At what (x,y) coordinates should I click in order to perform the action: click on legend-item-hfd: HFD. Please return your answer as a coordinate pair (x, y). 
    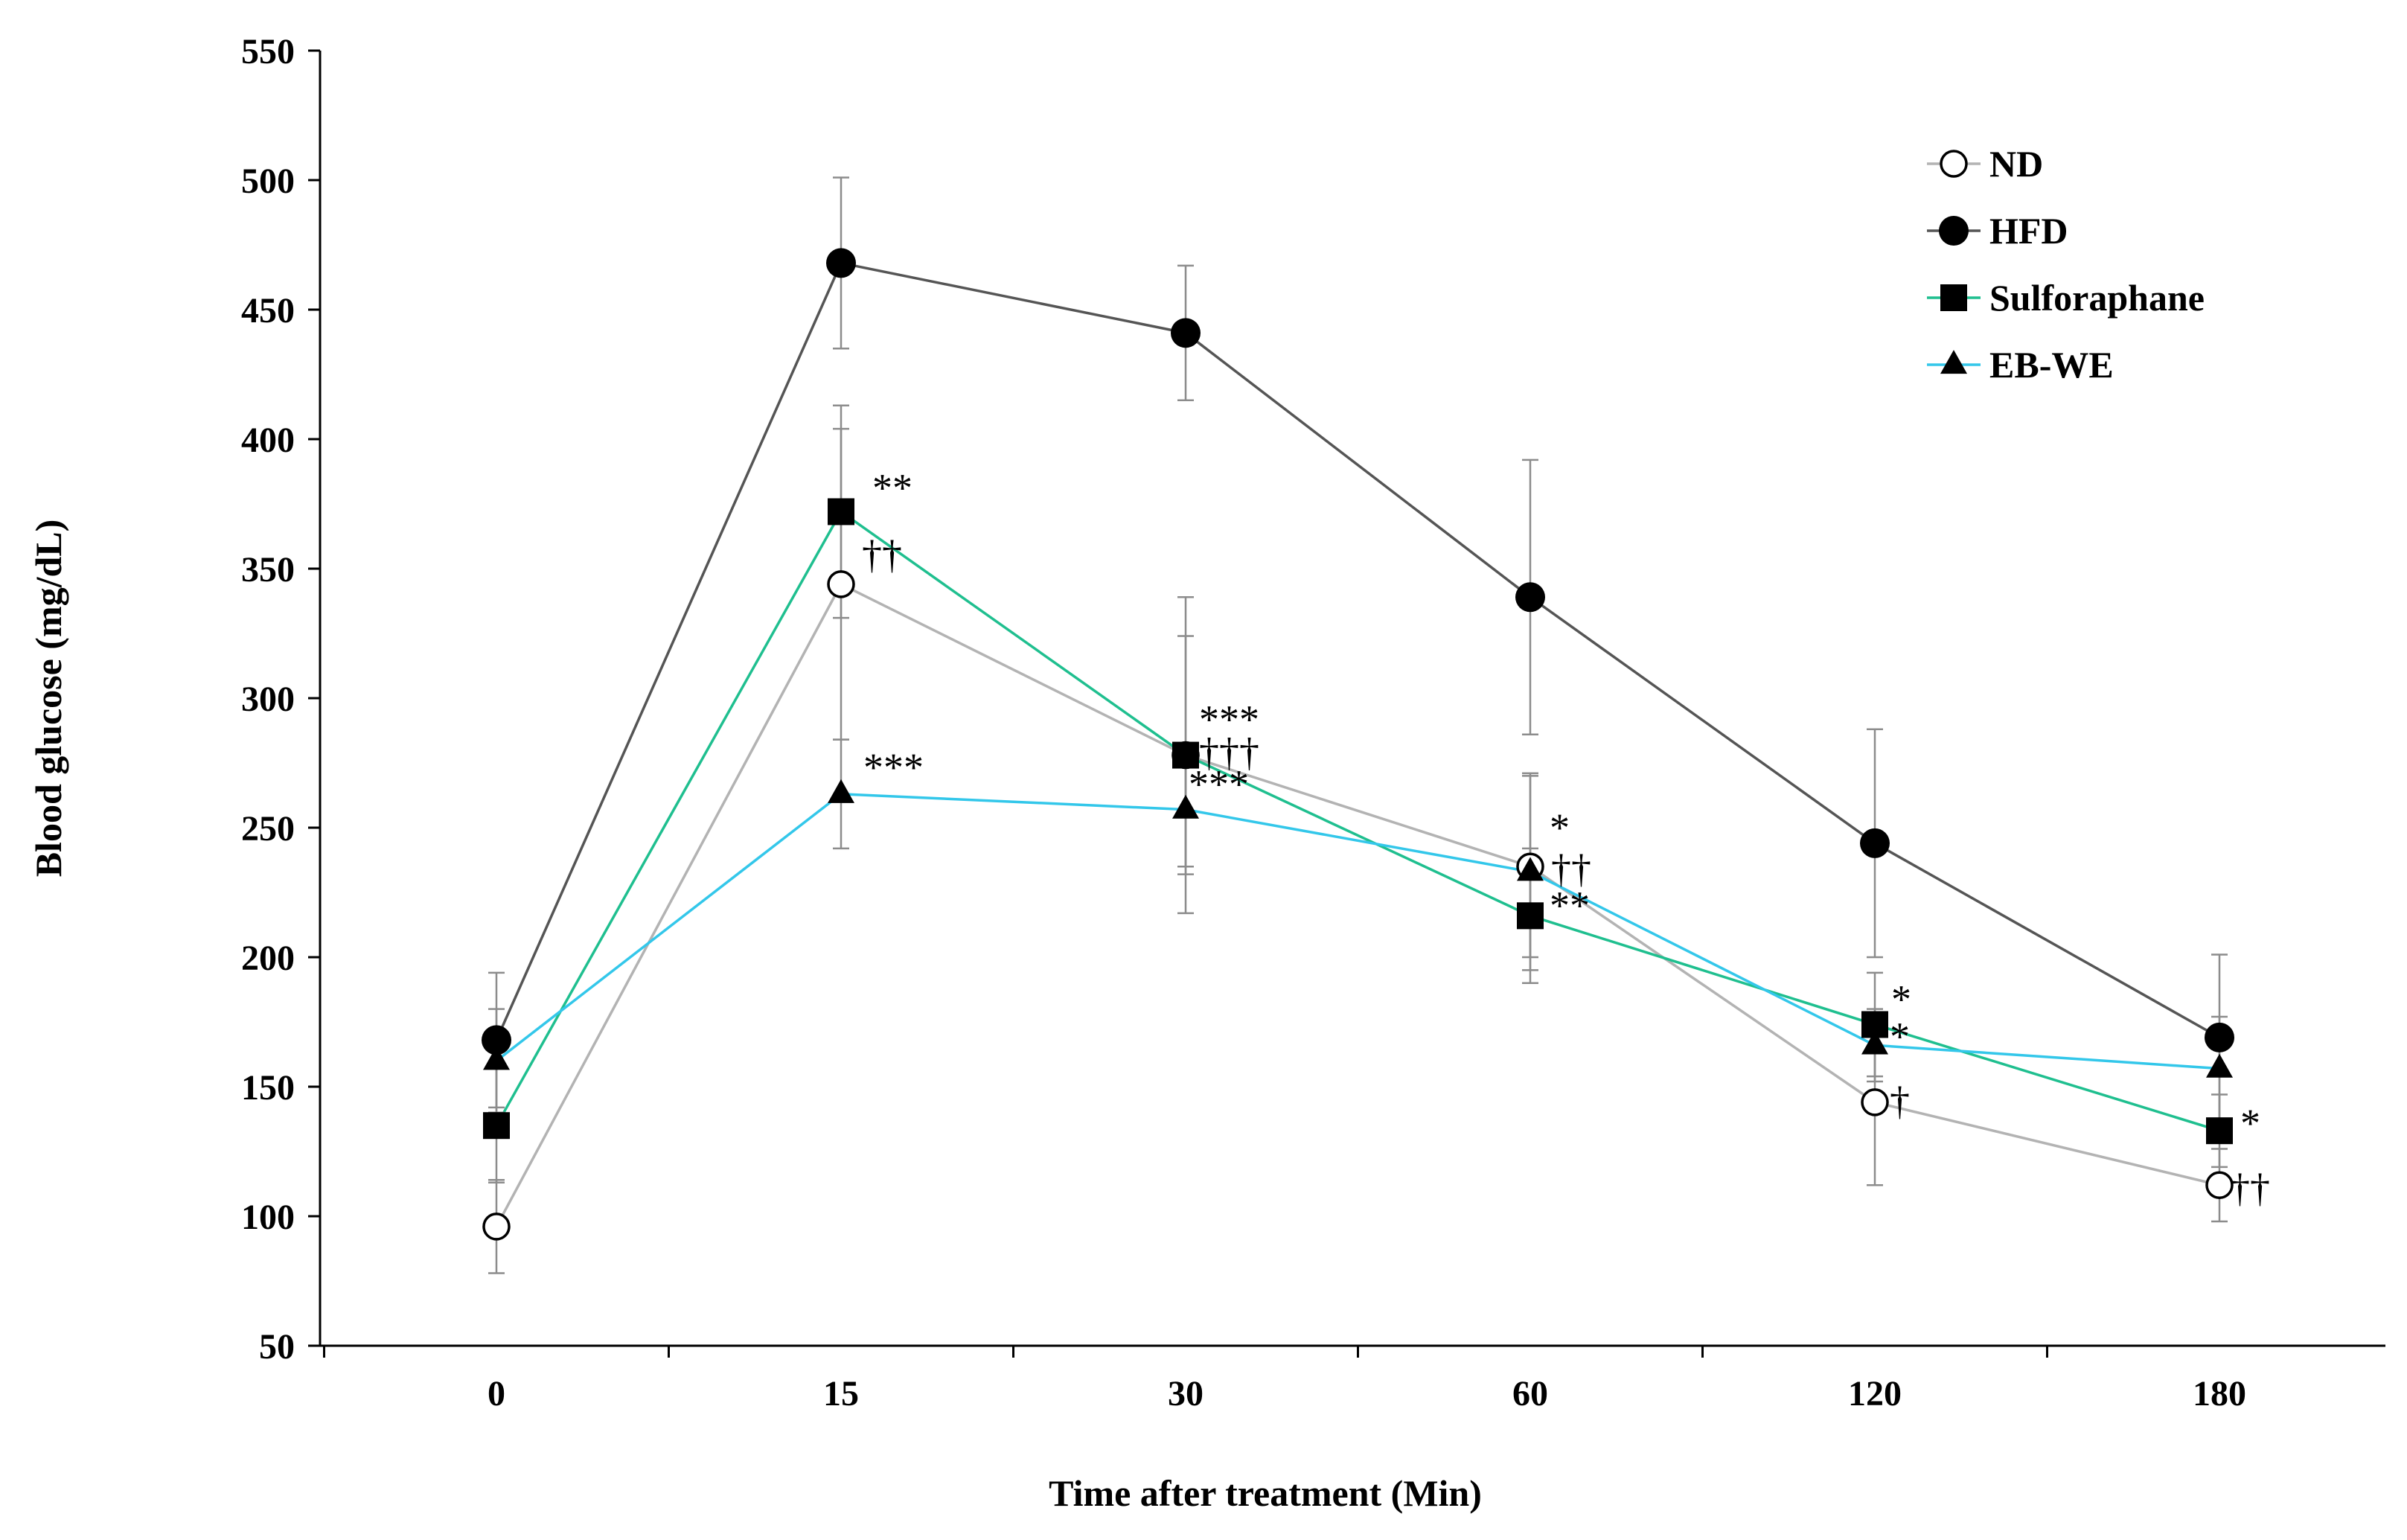
    Looking at the image, I should click on (1998, 231).